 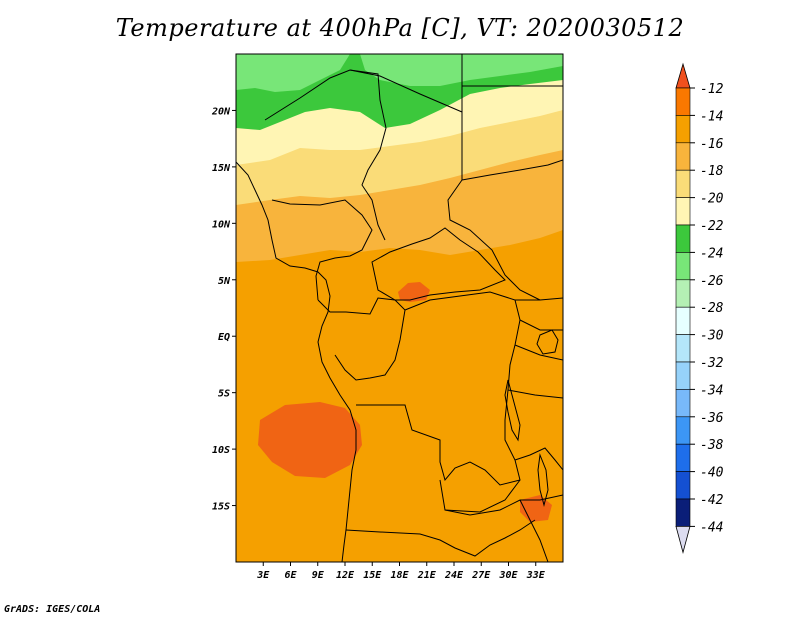 I want to click on y-tick-label: 10S, so click(x=221, y=450).